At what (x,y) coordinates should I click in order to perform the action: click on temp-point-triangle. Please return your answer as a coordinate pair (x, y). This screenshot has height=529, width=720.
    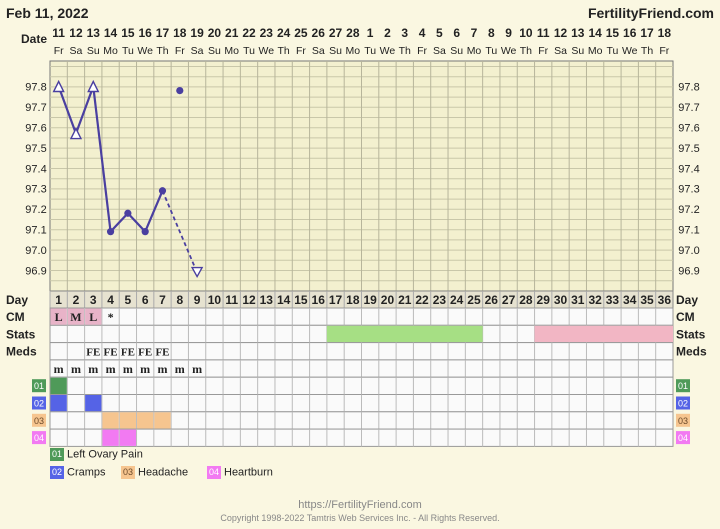
    Looking at the image, I should click on (58, 86).